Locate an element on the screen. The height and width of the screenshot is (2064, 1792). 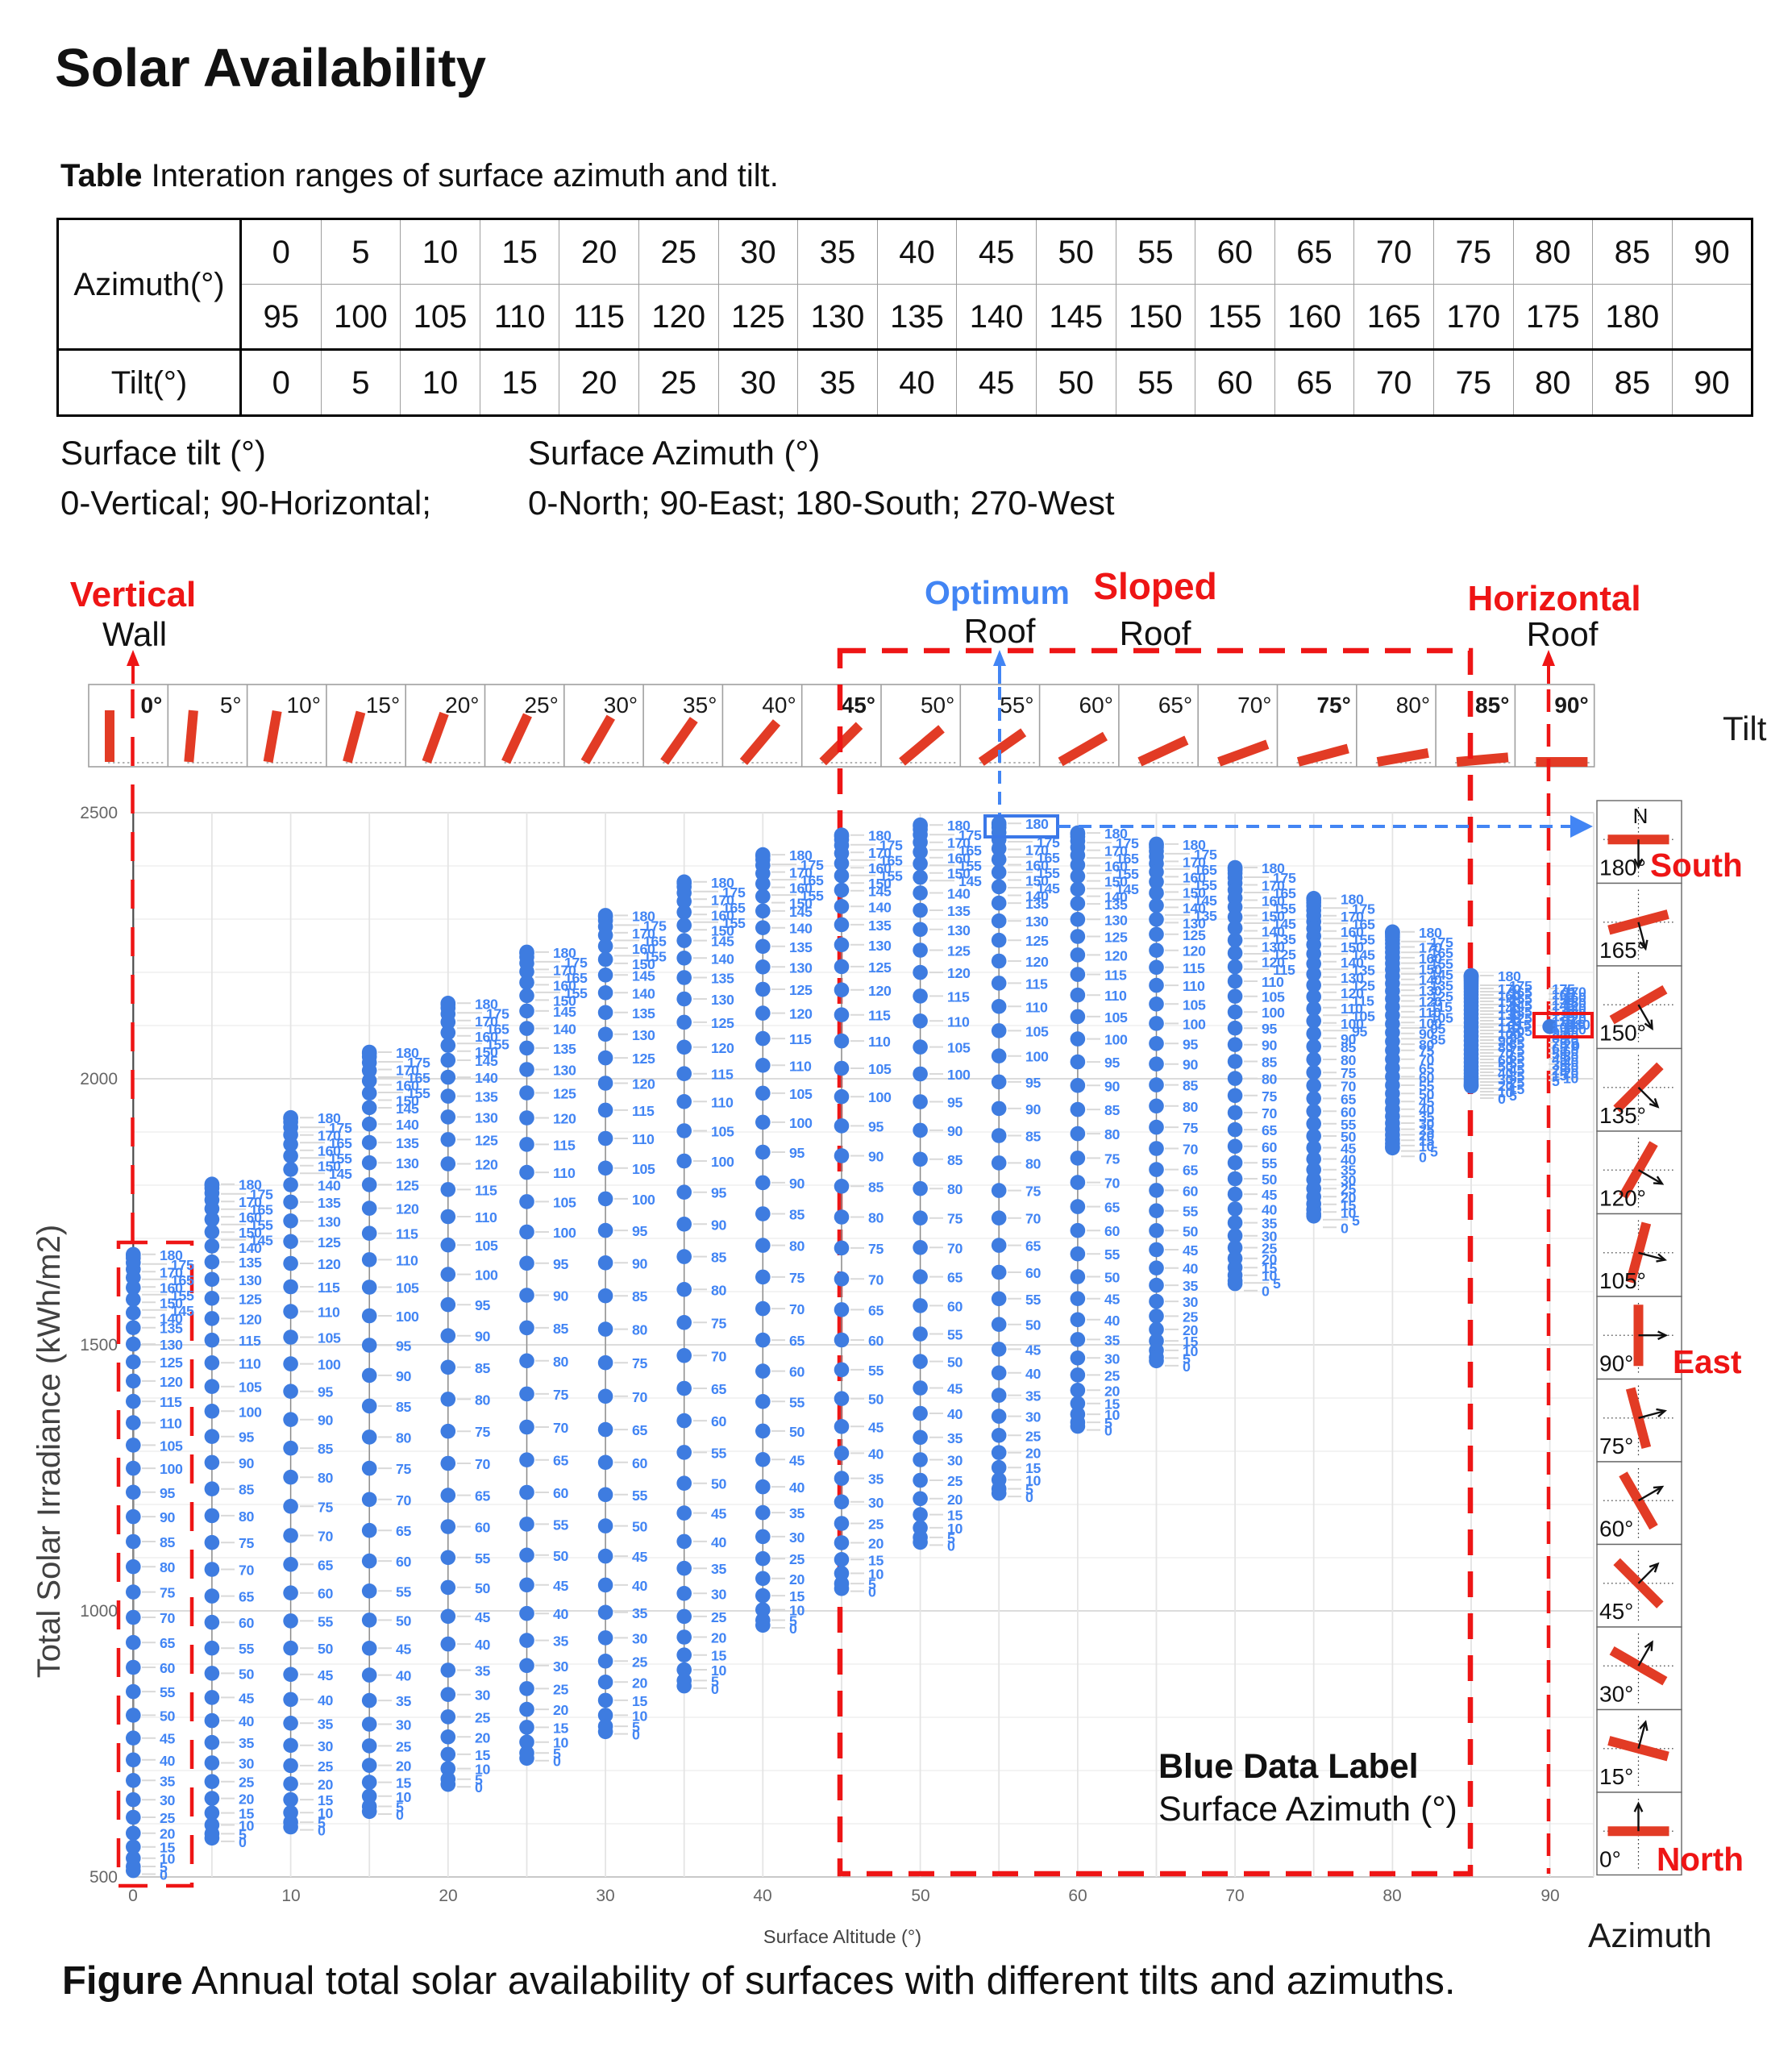
svg-text: 90 is located at coordinates (482, 1337).